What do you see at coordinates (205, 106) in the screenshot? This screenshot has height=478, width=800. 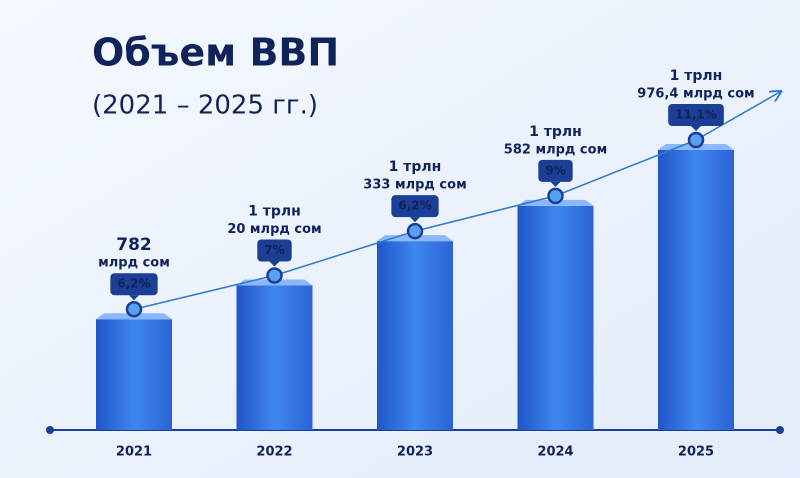 I see `chart-subtitle: (2021 – 2025 гг.)` at bounding box center [205, 106].